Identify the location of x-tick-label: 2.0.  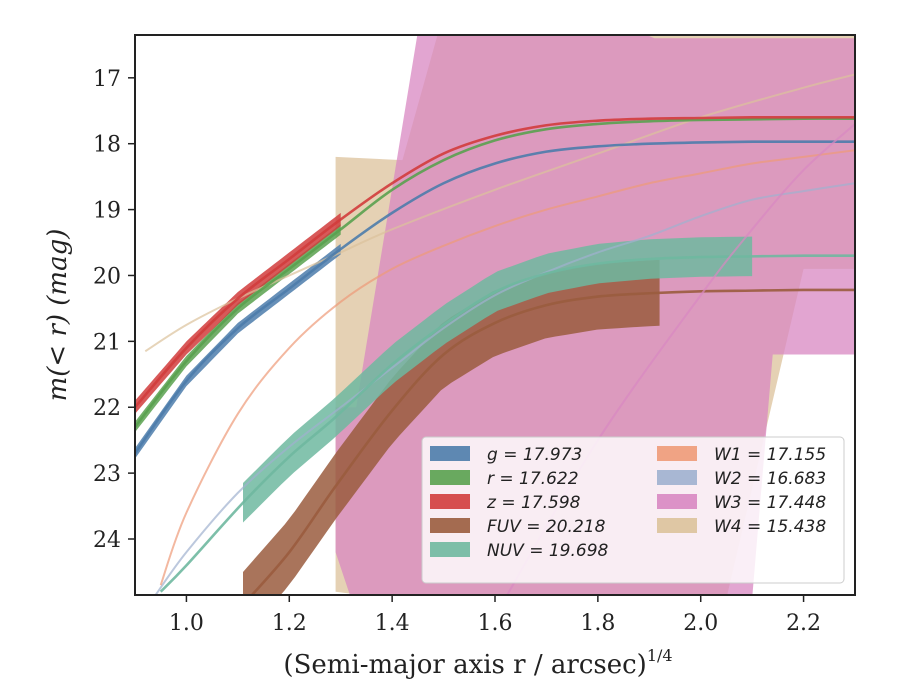
(700, 623).